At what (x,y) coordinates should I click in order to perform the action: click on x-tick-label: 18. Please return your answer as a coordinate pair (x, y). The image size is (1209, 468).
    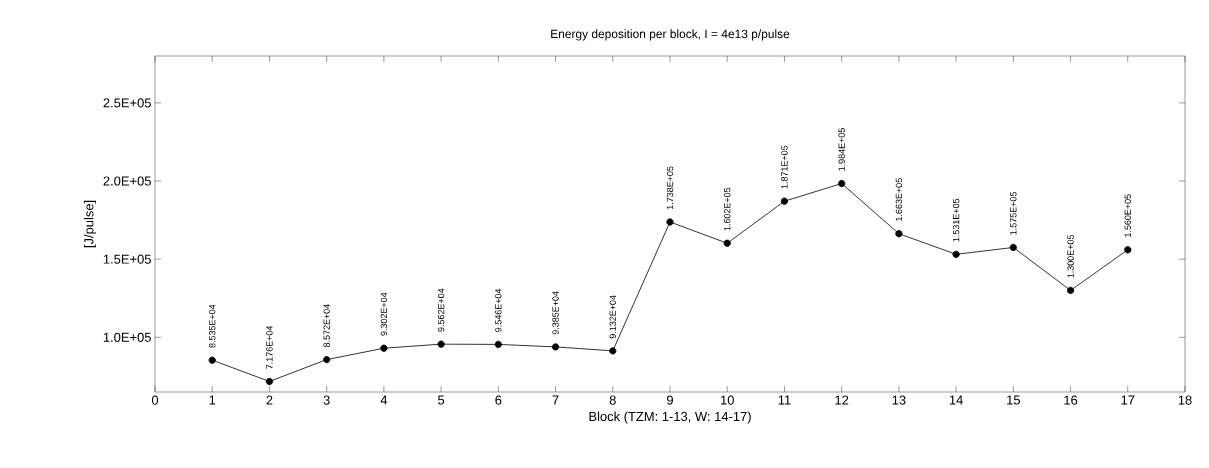
    Looking at the image, I should click on (1185, 400).